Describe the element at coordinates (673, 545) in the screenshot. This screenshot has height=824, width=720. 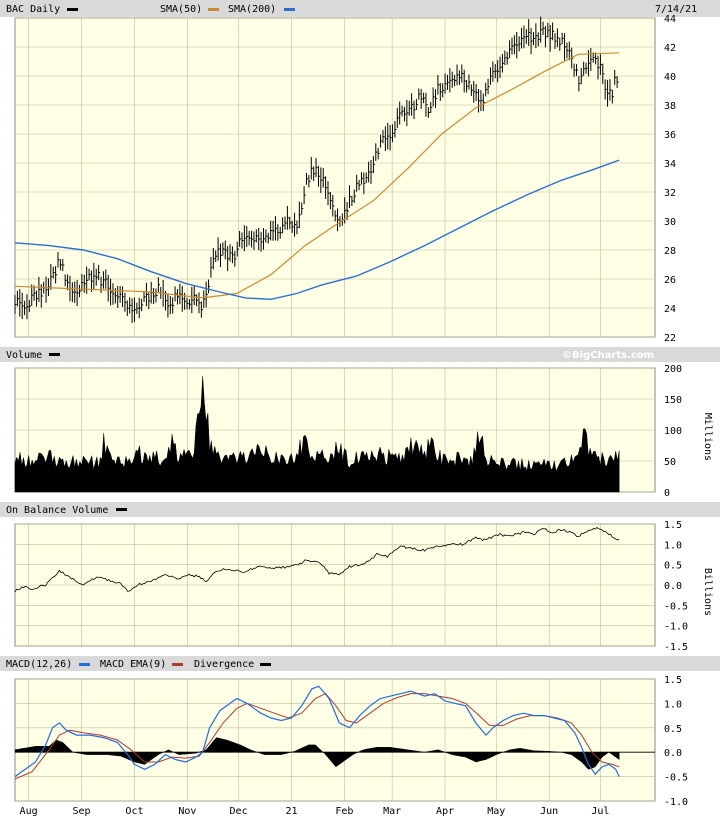
I see `obv-y-tick-label: 1.0` at that location.